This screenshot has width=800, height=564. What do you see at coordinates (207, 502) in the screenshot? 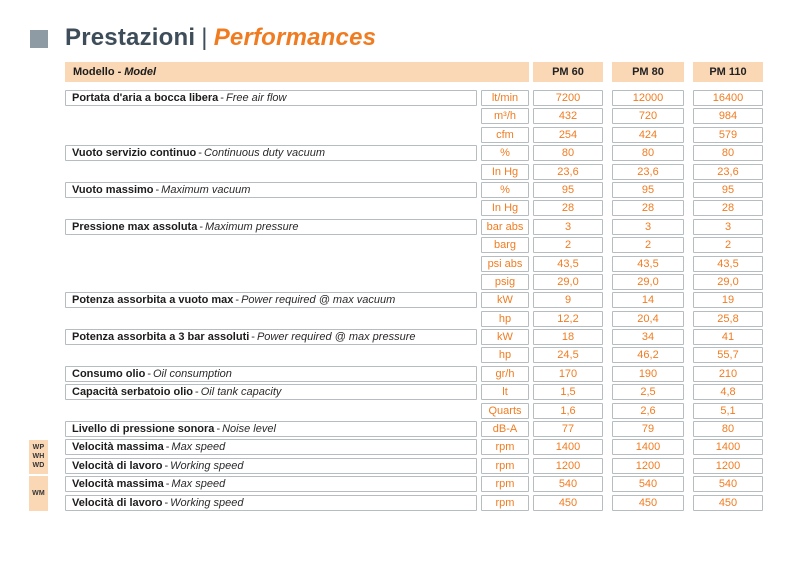
I see `row-label-english: Working speed` at bounding box center [207, 502].